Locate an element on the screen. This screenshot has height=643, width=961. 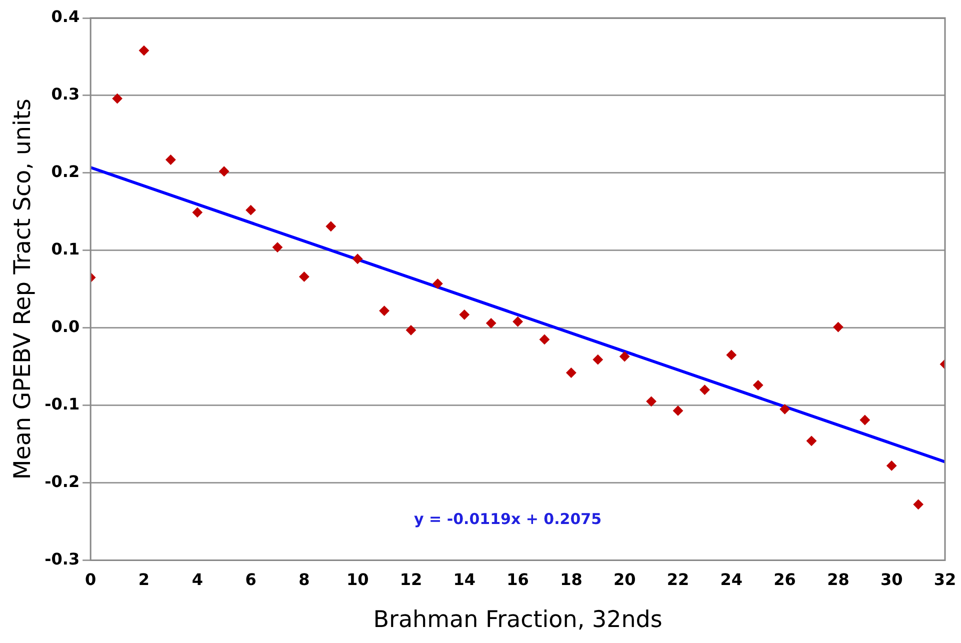
y-tick-label: 0.0 is located at coordinates (65, 326).